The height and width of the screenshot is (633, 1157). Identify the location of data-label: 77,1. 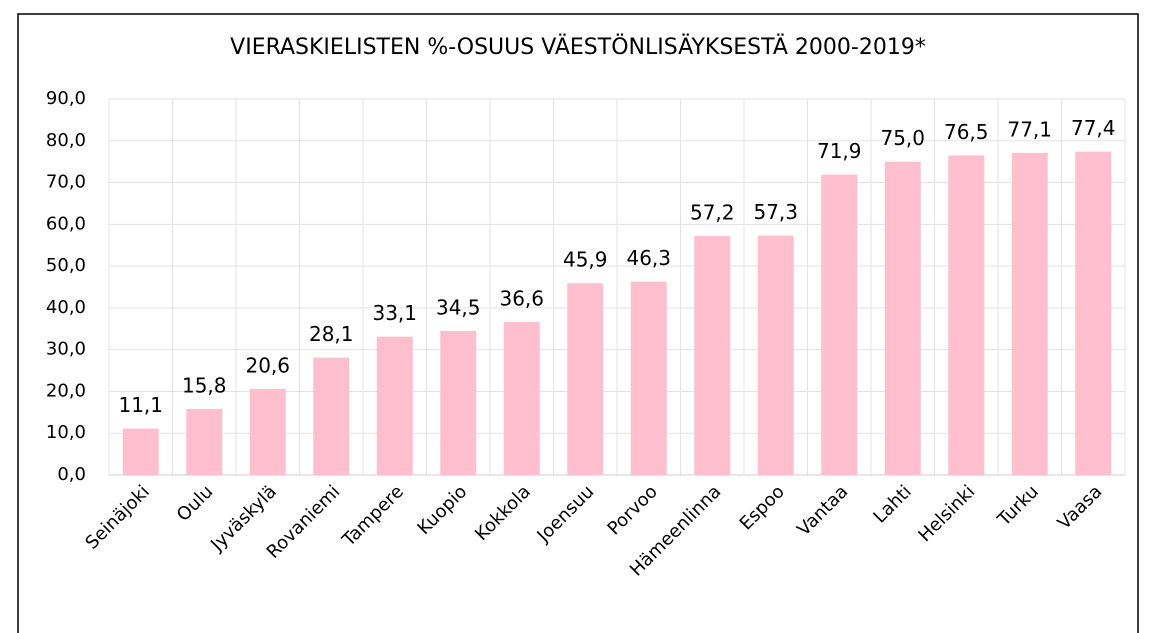
(1029, 129).